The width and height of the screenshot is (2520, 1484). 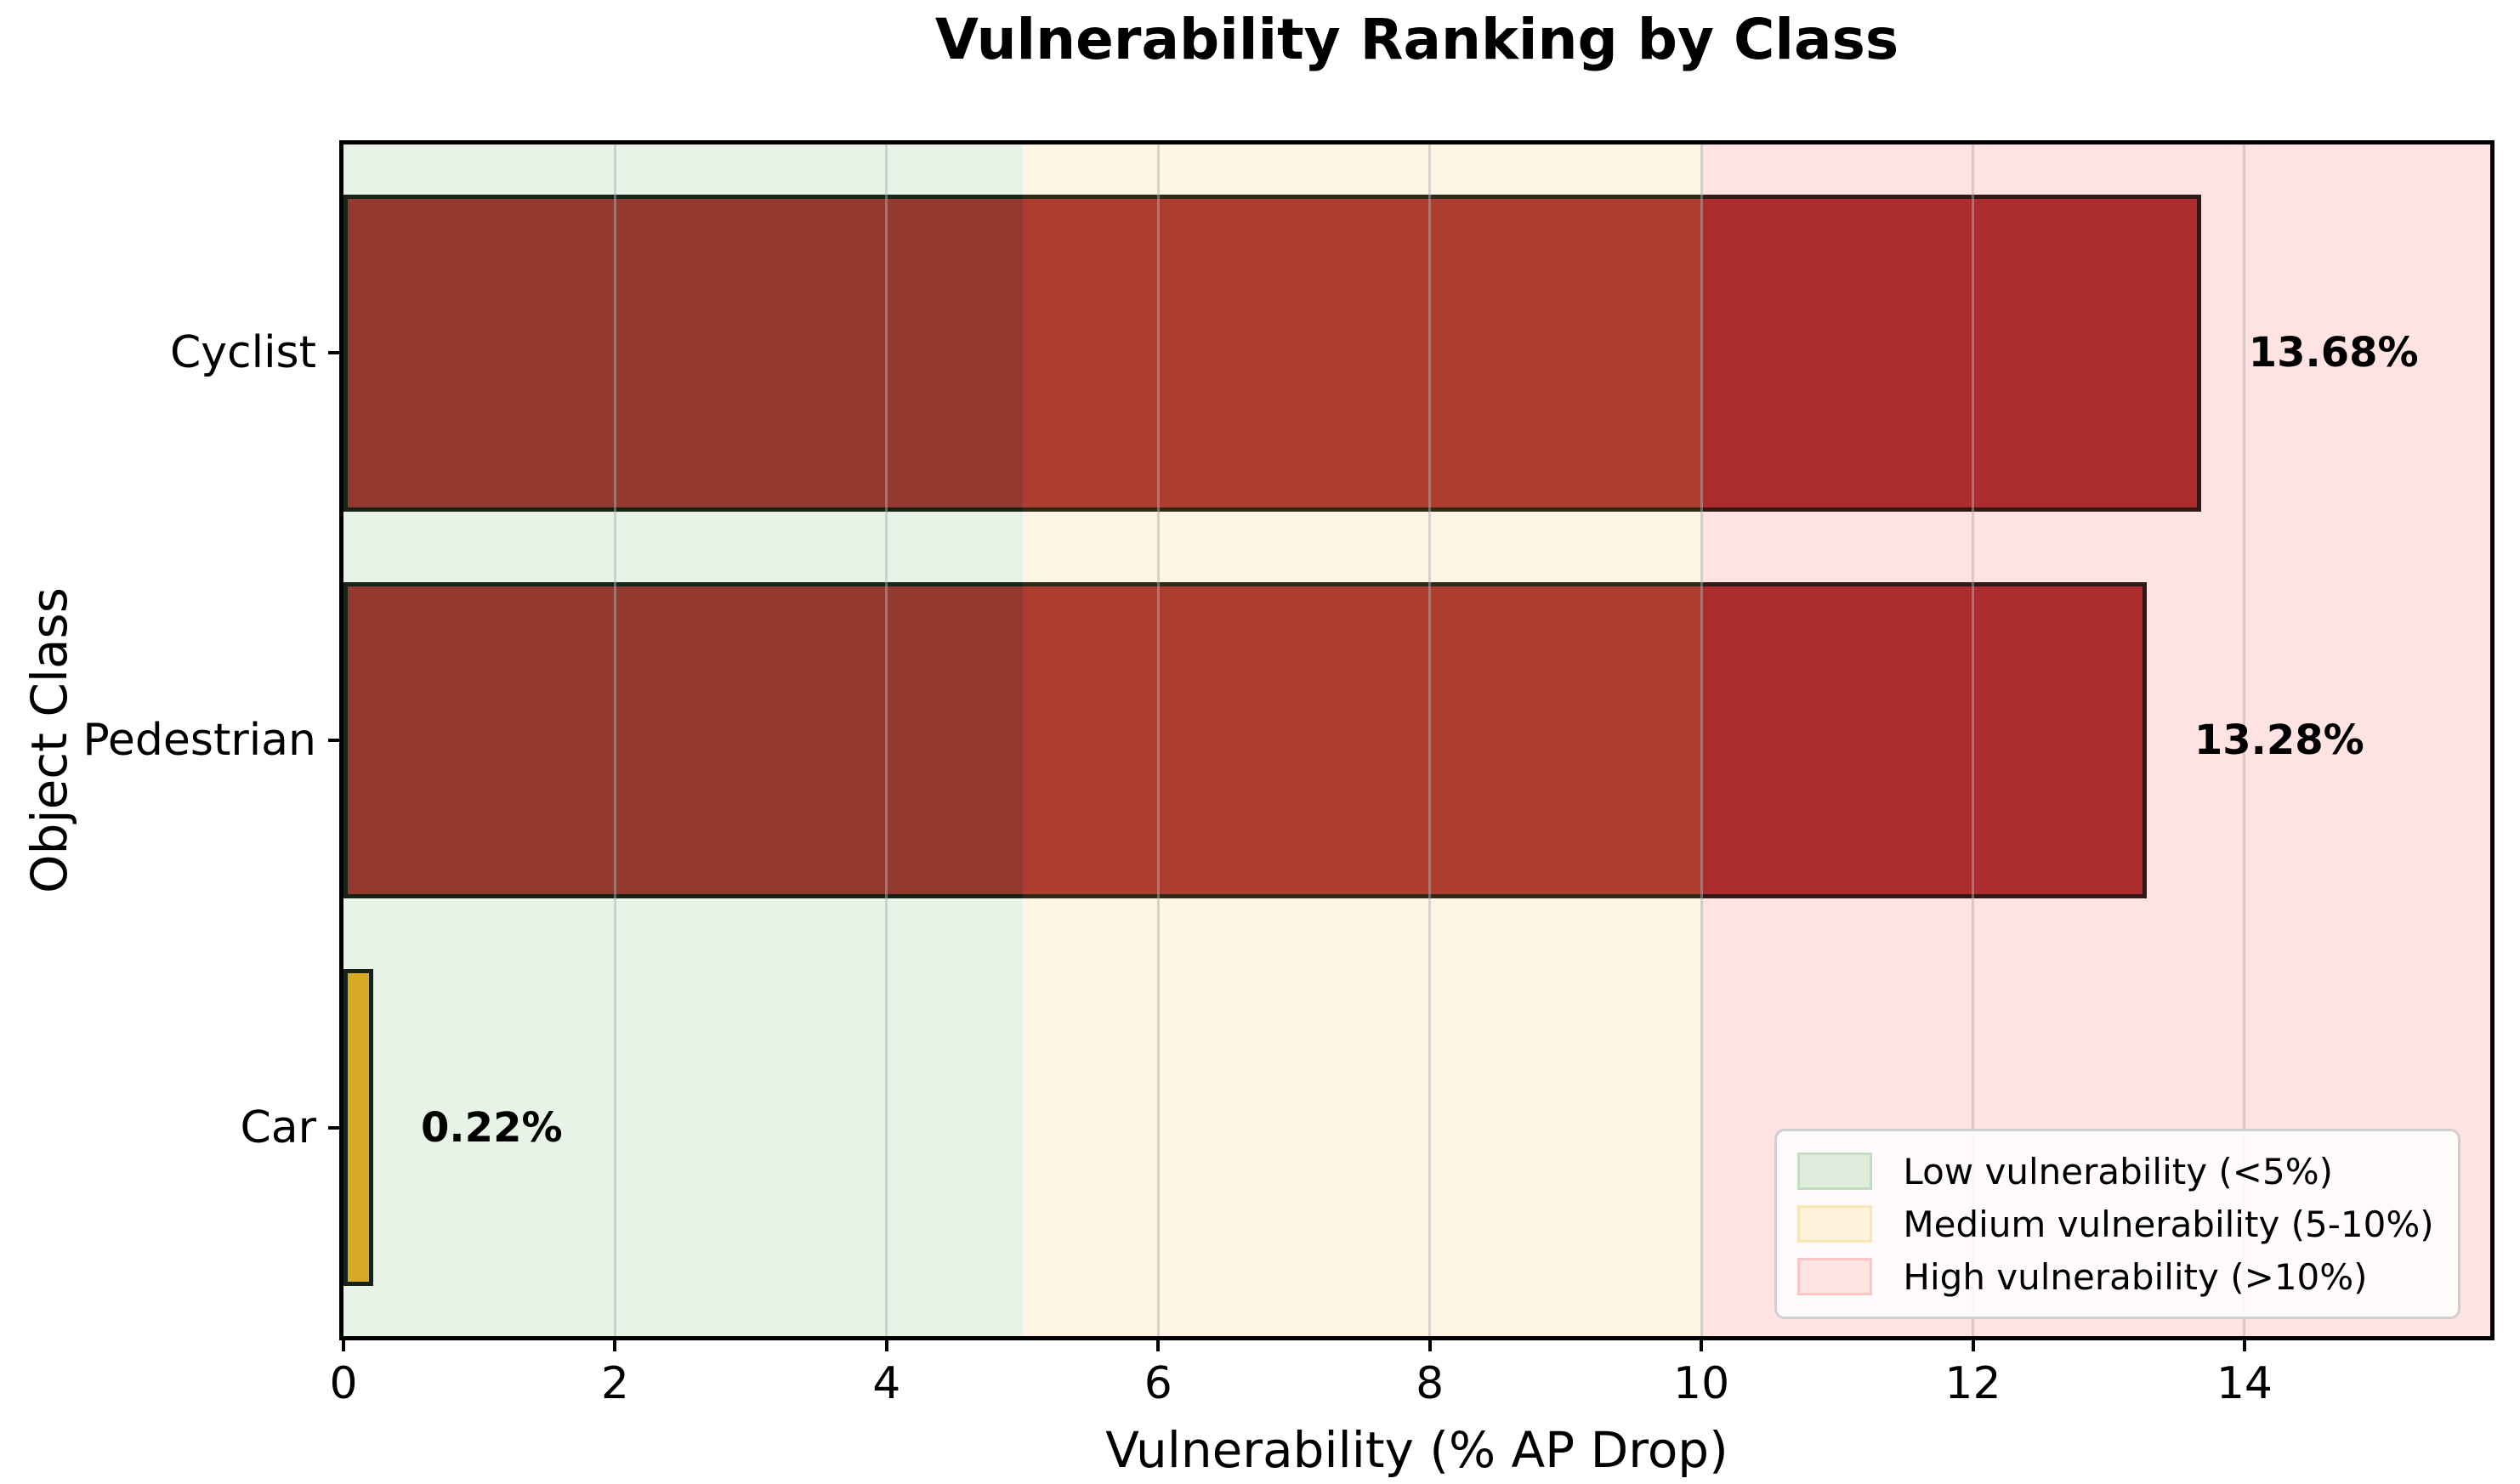 I want to click on x-axis-label: Vulnerability (% AP Drop), so click(x=1416, y=1450).